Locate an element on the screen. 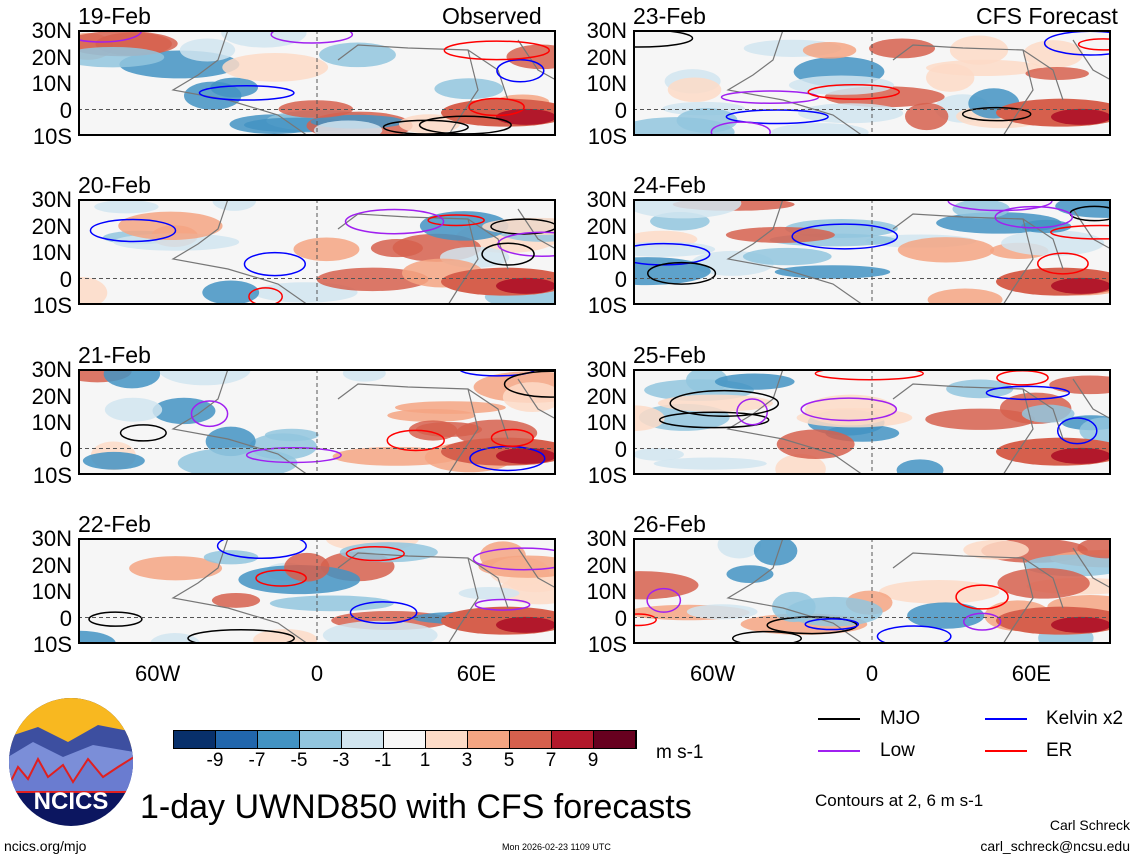 This screenshot has width=1135, height=860. panel-date: 22-Feb is located at coordinates (114, 524).